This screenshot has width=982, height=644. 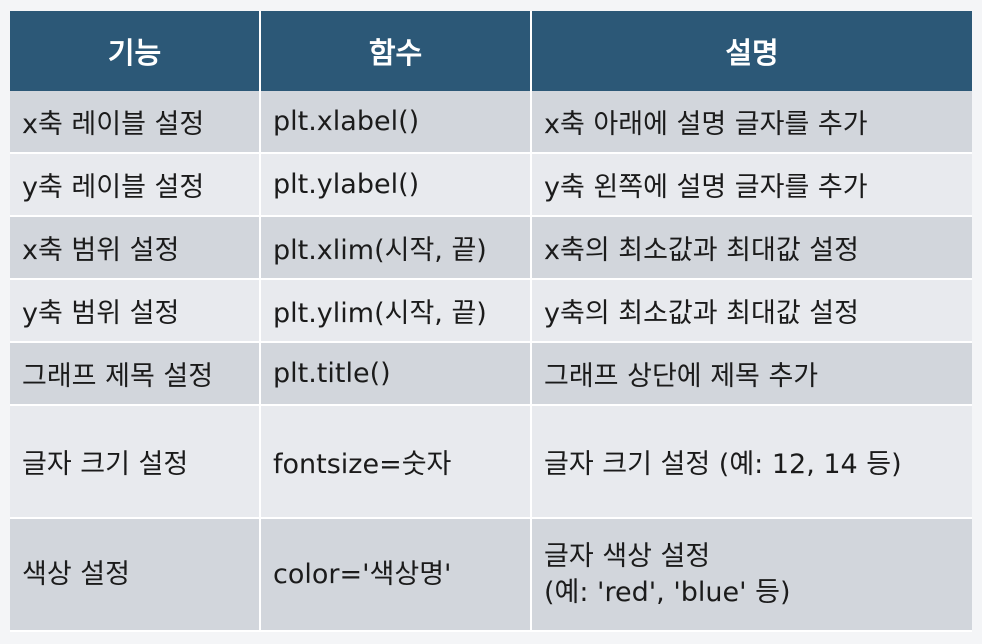 I want to click on table-row: y축 범위 설정 plt.ylim(시작, 끝) y축의 최소값과 최대값 설정, so click(x=491, y=311).